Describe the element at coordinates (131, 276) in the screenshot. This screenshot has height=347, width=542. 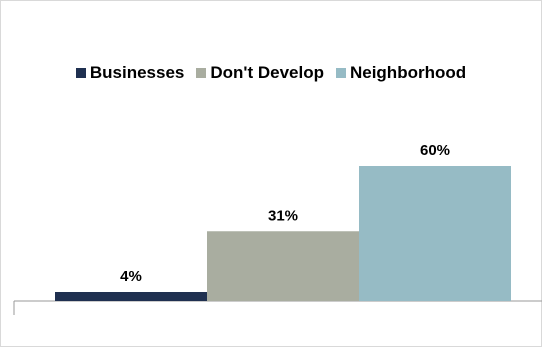
I see `data-label-businesses: 4%` at that location.